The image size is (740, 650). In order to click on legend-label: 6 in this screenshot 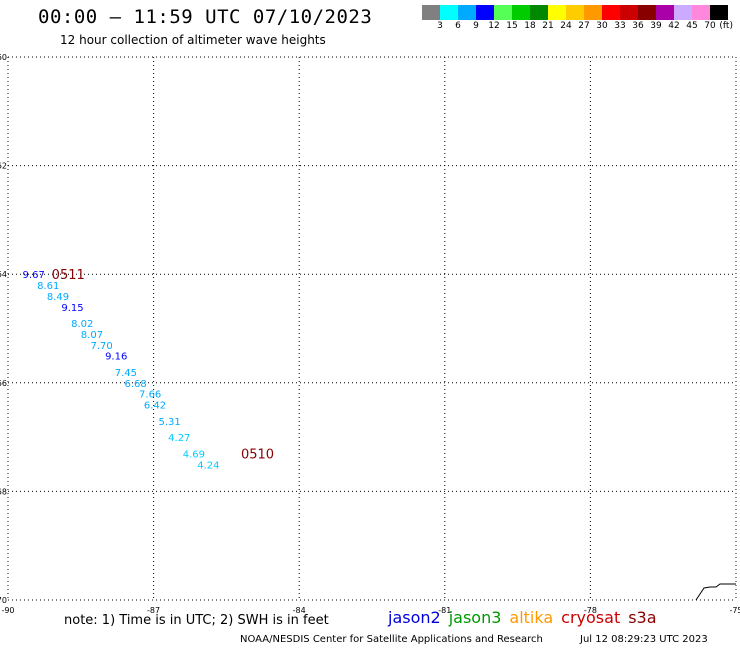, I will do `click(458, 26)`.